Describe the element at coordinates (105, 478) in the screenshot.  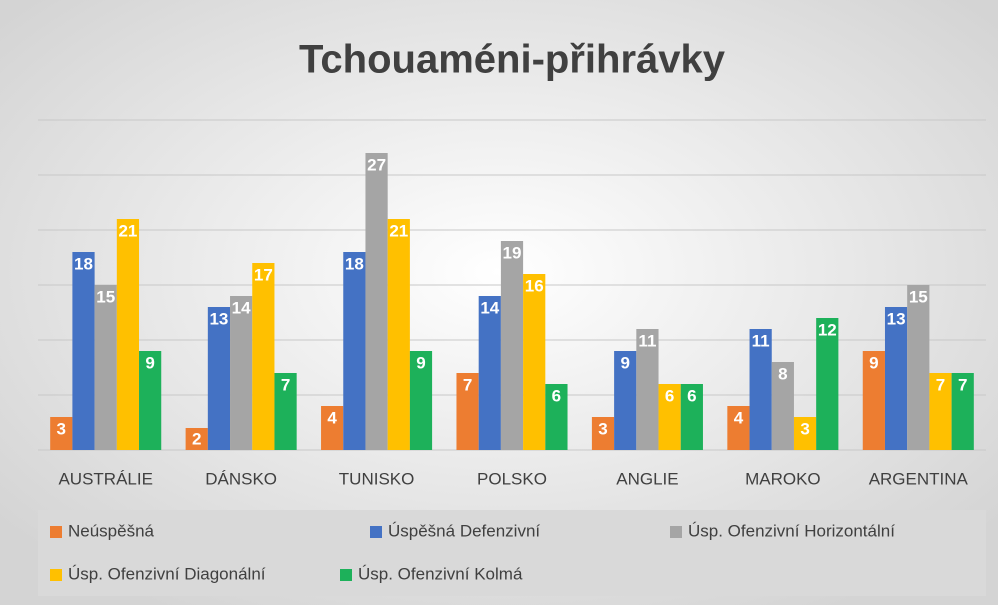
I see `x-tick-label: AUSTRÁLIE` at that location.